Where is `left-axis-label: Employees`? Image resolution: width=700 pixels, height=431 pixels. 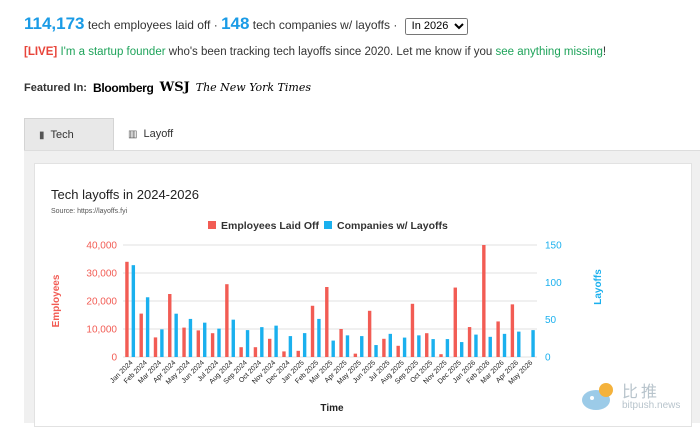 left-axis-label: Employees is located at coordinates (56, 300).